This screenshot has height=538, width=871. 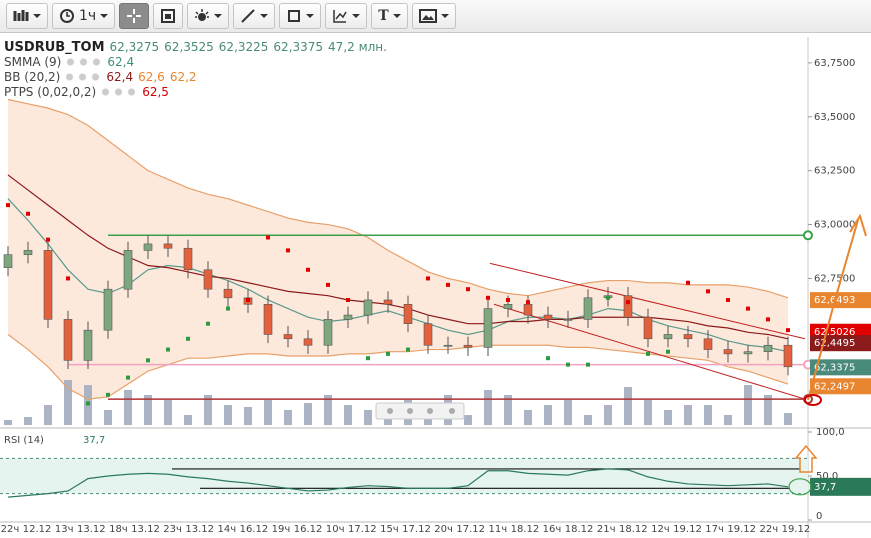 What do you see at coordinates (195, 77) in the screenshot?
I see `legend-row: BB (20,2) 62,4 62,6 62,2` at bounding box center [195, 77].